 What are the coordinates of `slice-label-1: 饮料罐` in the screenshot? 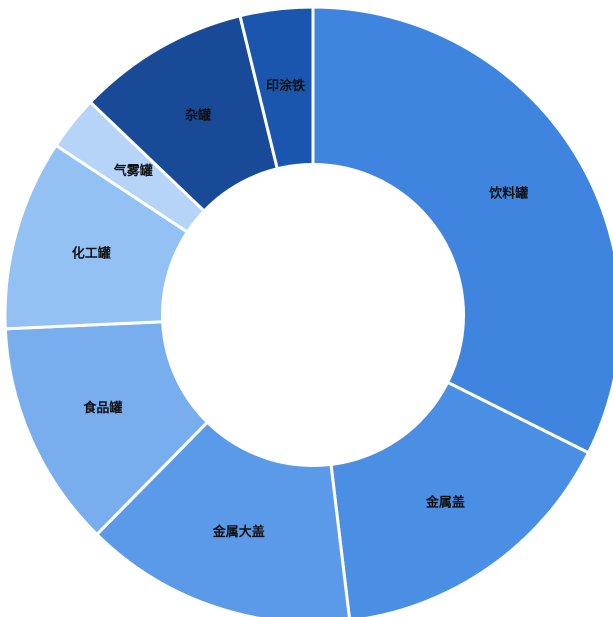 It's located at (508, 194).